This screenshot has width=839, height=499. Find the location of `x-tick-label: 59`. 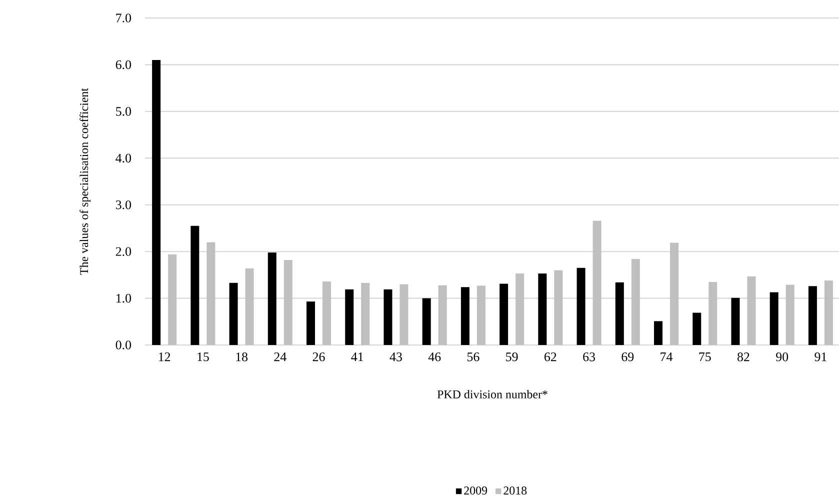

x-tick-label: 59 is located at coordinates (512, 357).